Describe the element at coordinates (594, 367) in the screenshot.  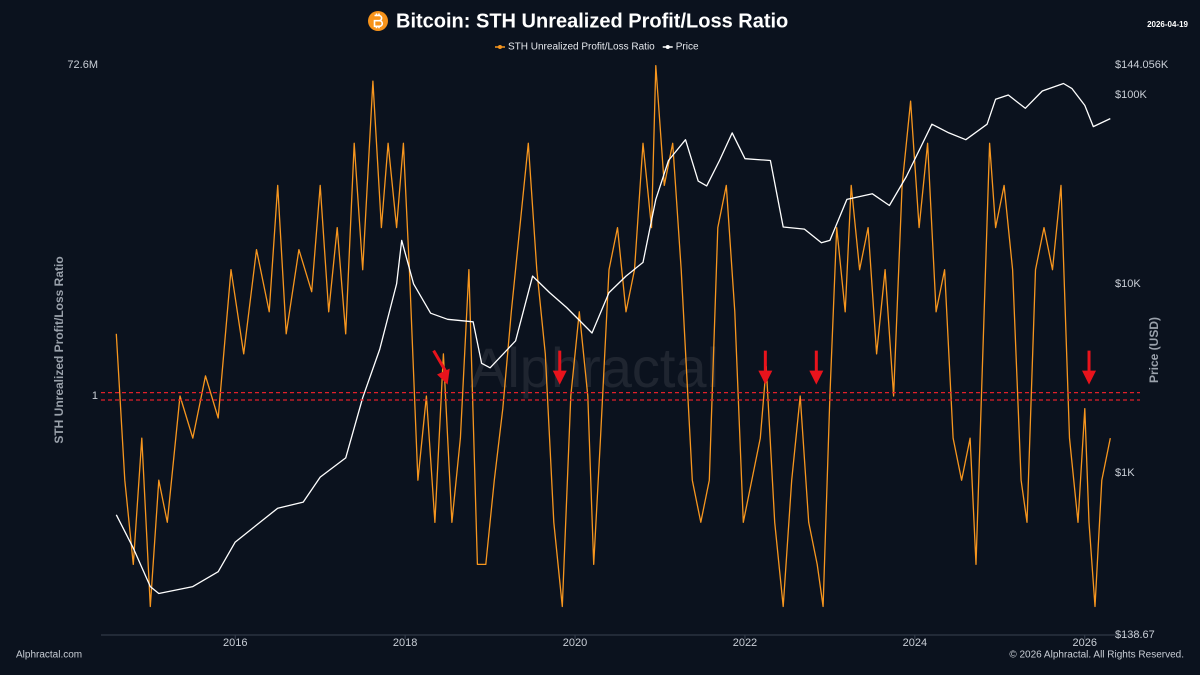
I see `watermark: Alphractal` at that location.